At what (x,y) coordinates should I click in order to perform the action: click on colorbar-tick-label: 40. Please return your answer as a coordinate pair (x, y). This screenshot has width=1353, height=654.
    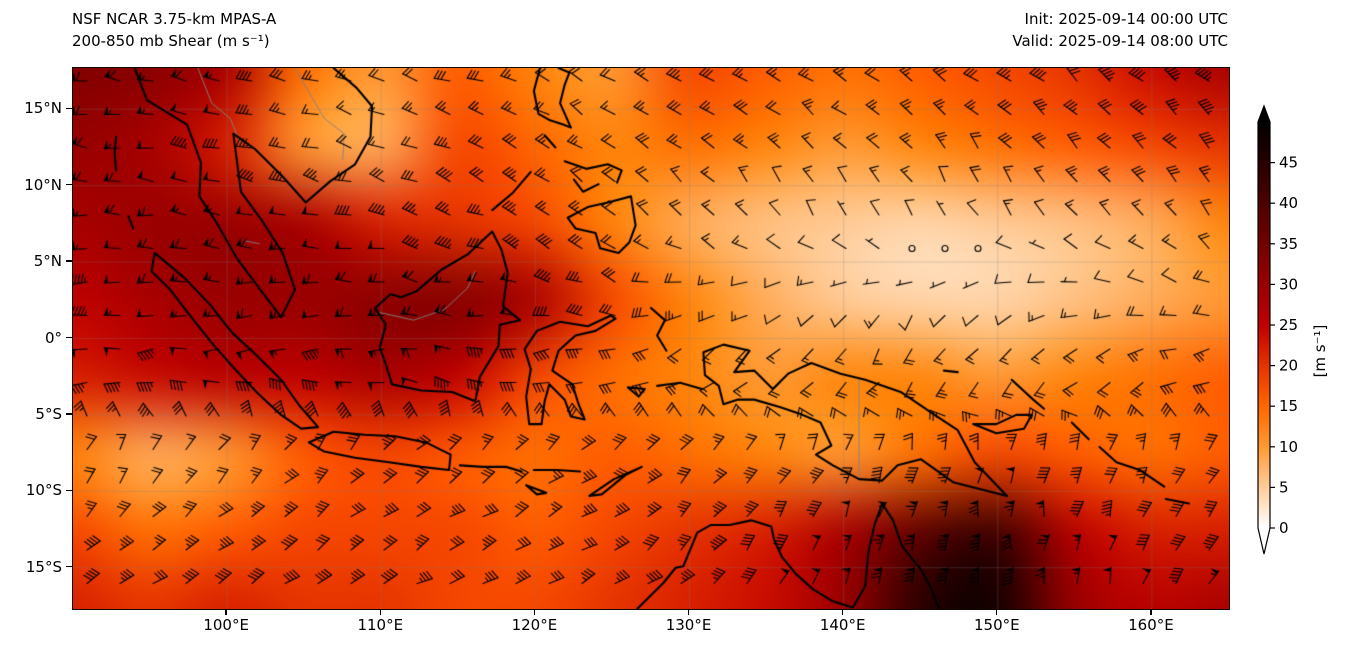
    Looking at the image, I should click on (1288, 203).